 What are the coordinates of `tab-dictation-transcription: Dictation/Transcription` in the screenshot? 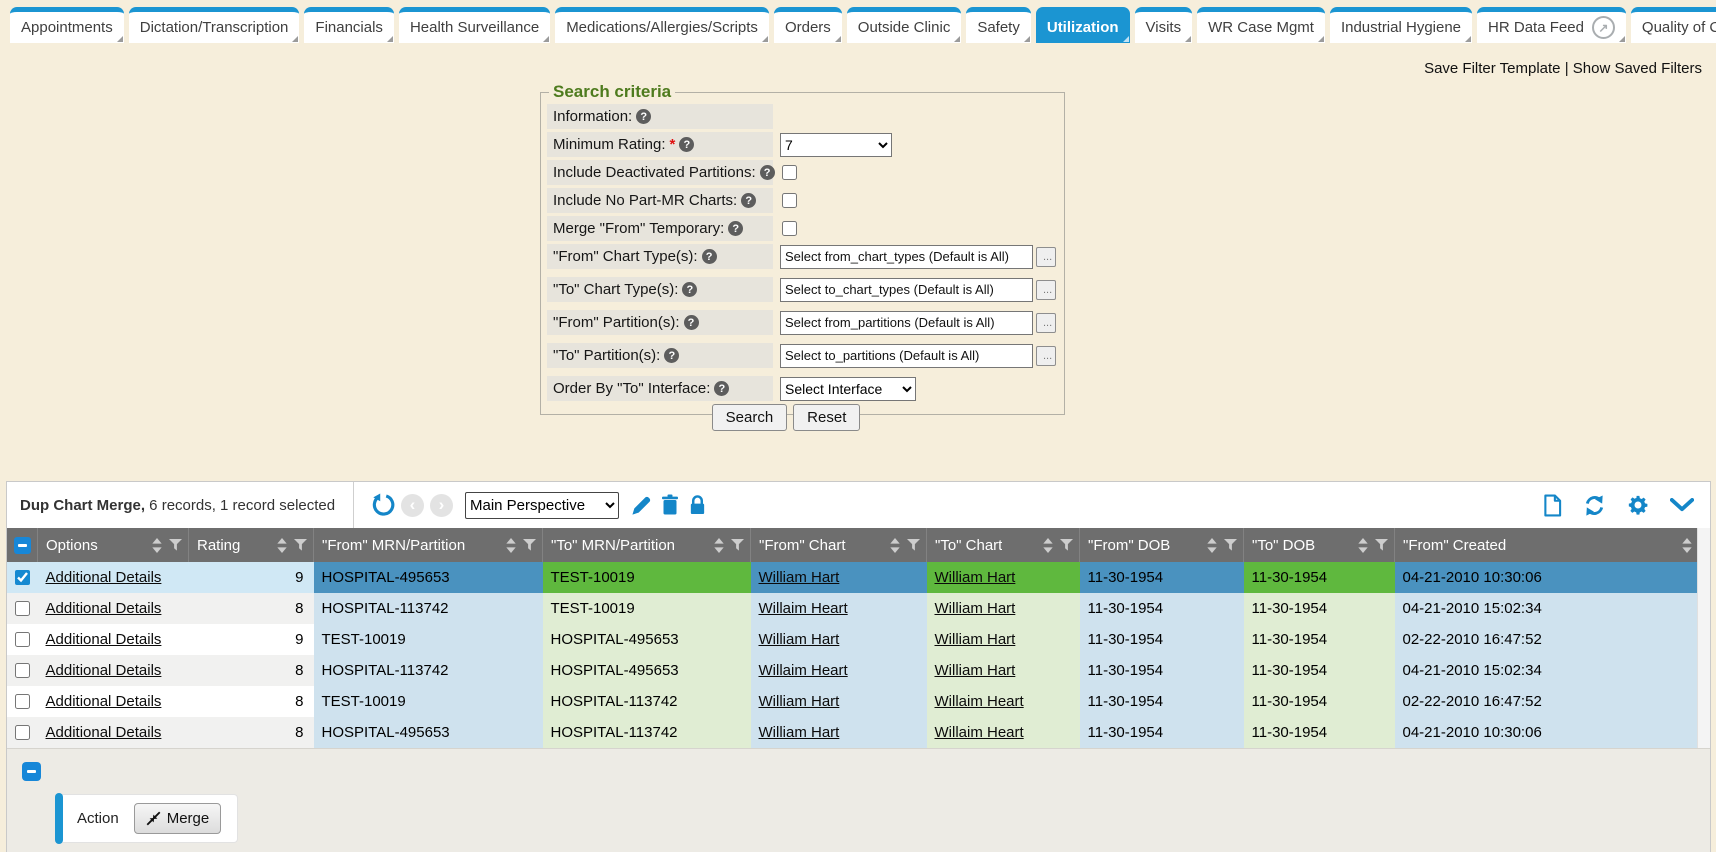 It's located at (214, 25).